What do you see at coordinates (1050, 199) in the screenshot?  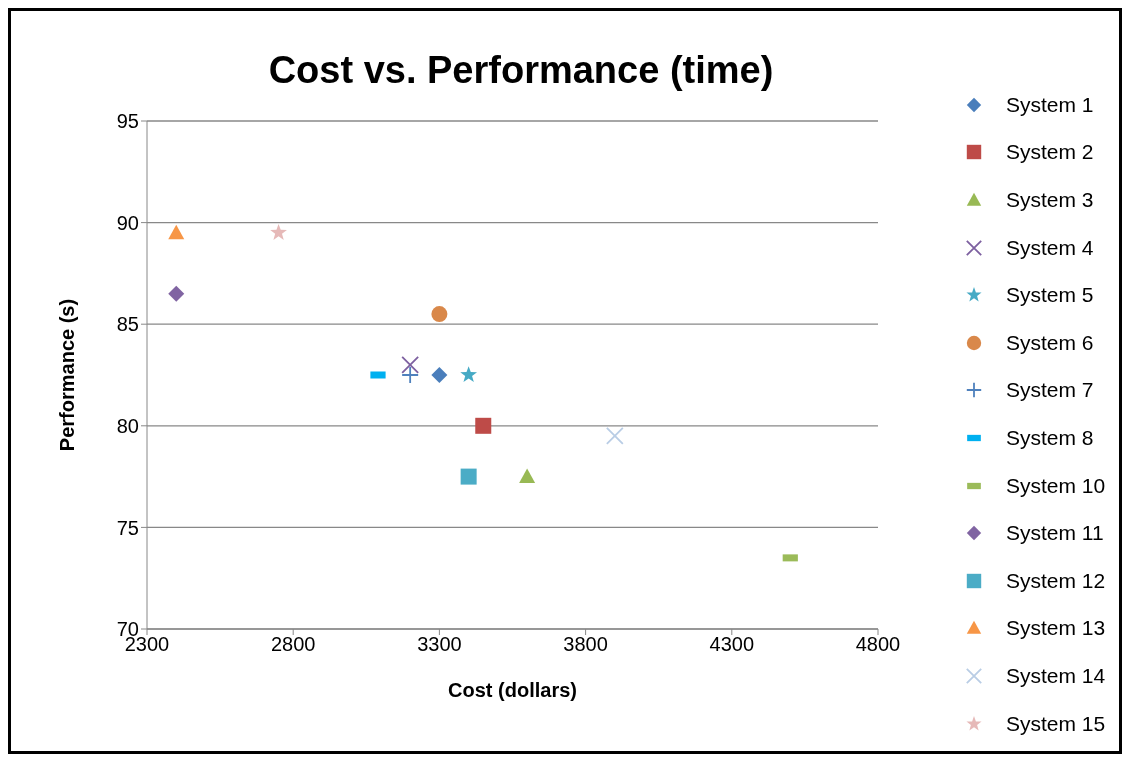 I see `legend-label: System 3` at bounding box center [1050, 199].